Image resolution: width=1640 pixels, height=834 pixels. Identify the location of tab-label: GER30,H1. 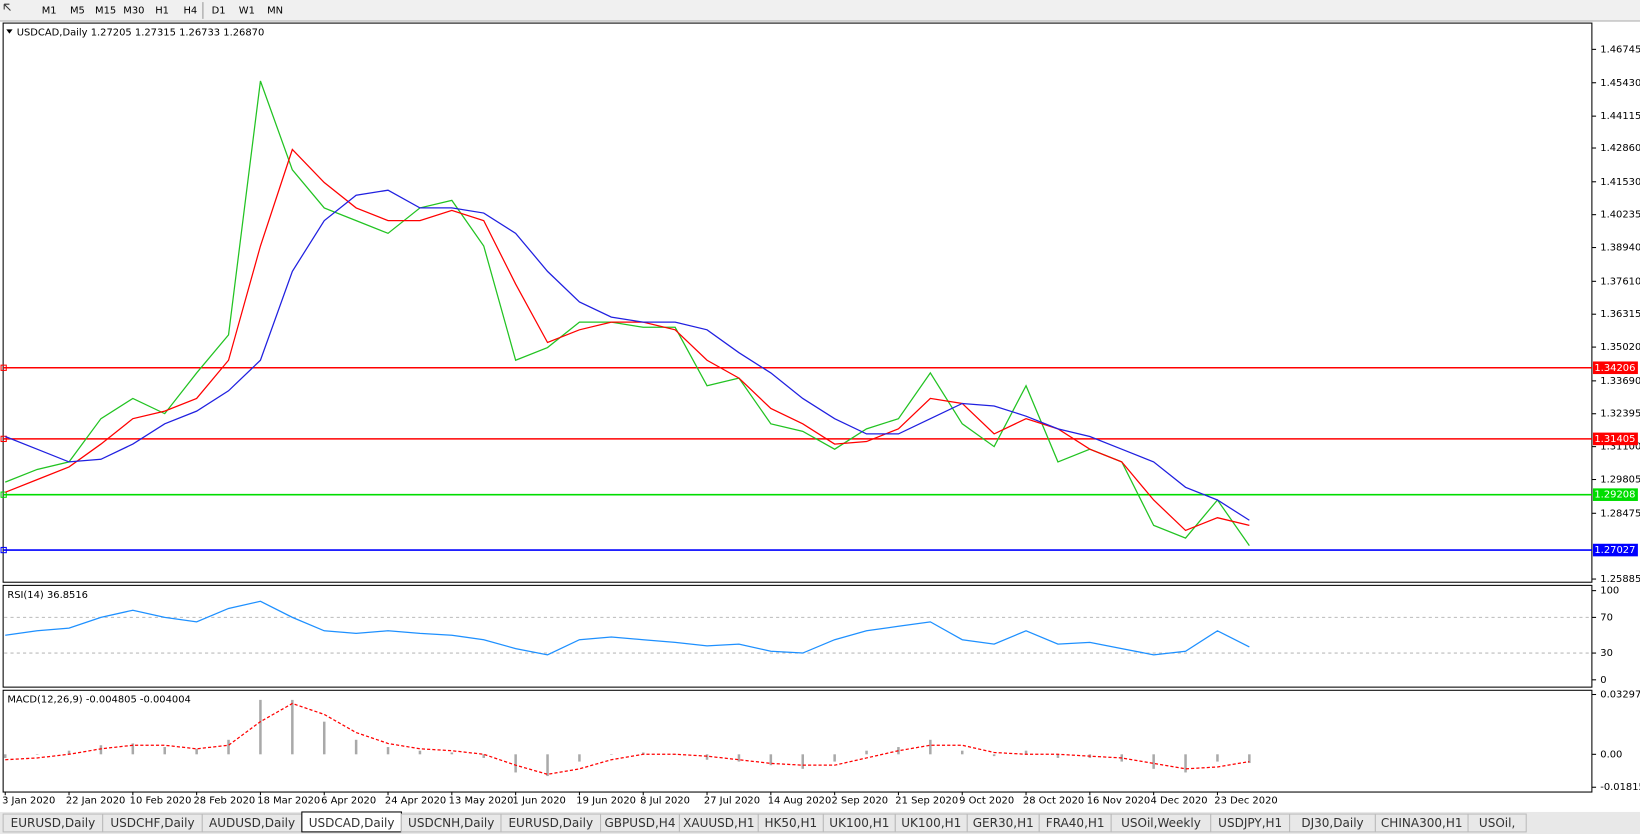
(1003, 823).